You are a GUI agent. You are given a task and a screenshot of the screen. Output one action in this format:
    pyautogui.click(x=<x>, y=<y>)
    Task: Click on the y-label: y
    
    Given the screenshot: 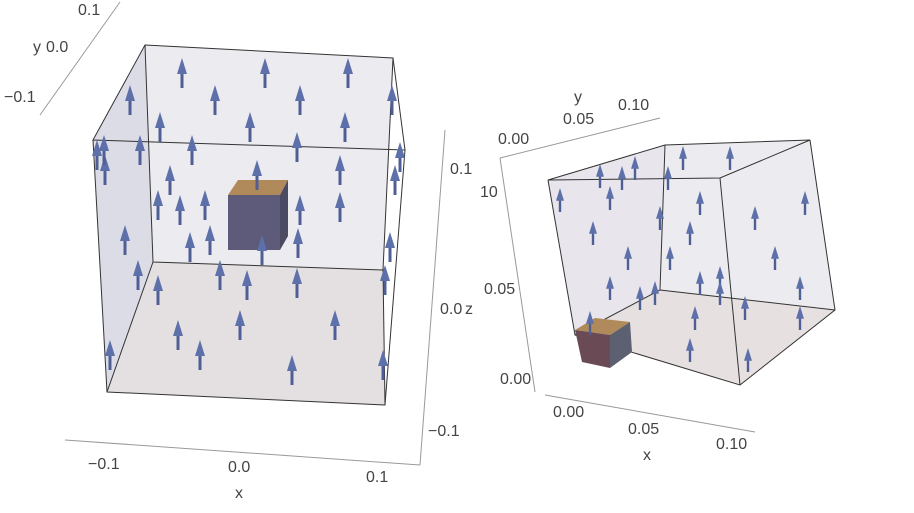 What is the action you would take?
    pyautogui.click(x=37, y=47)
    